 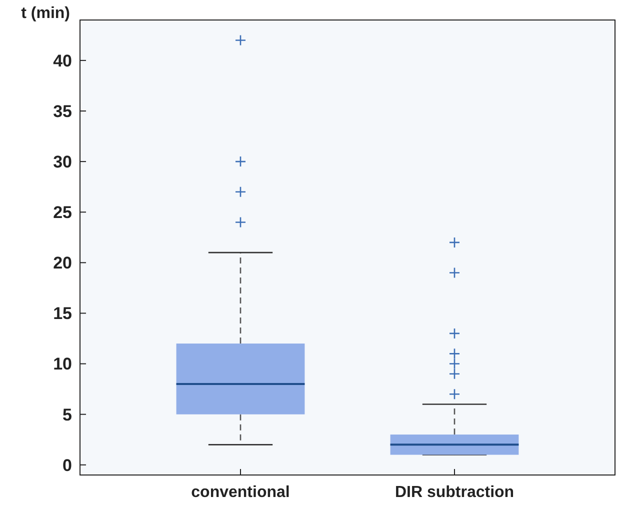 What do you see at coordinates (45, 13) in the screenshot?
I see `y-axis-title: t (min)` at bounding box center [45, 13].